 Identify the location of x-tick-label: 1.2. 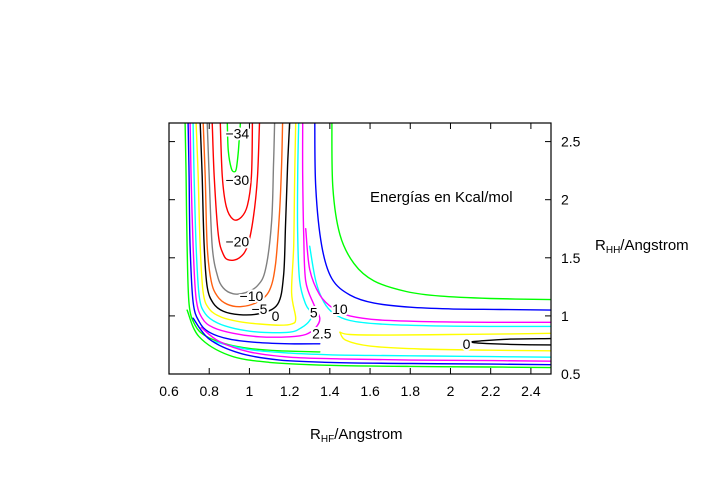
(290, 391).